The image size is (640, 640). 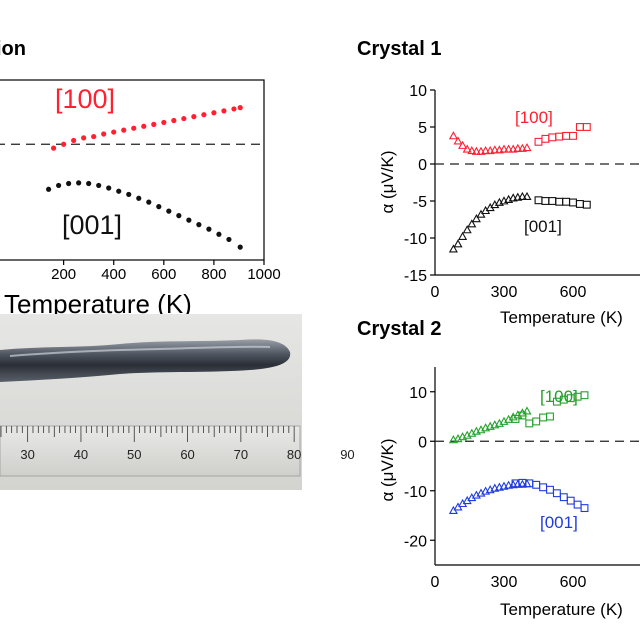 What do you see at coordinates (263, 274) in the screenshot?
I see `x-tick-label: 1000` at bounding box center [263, 274].